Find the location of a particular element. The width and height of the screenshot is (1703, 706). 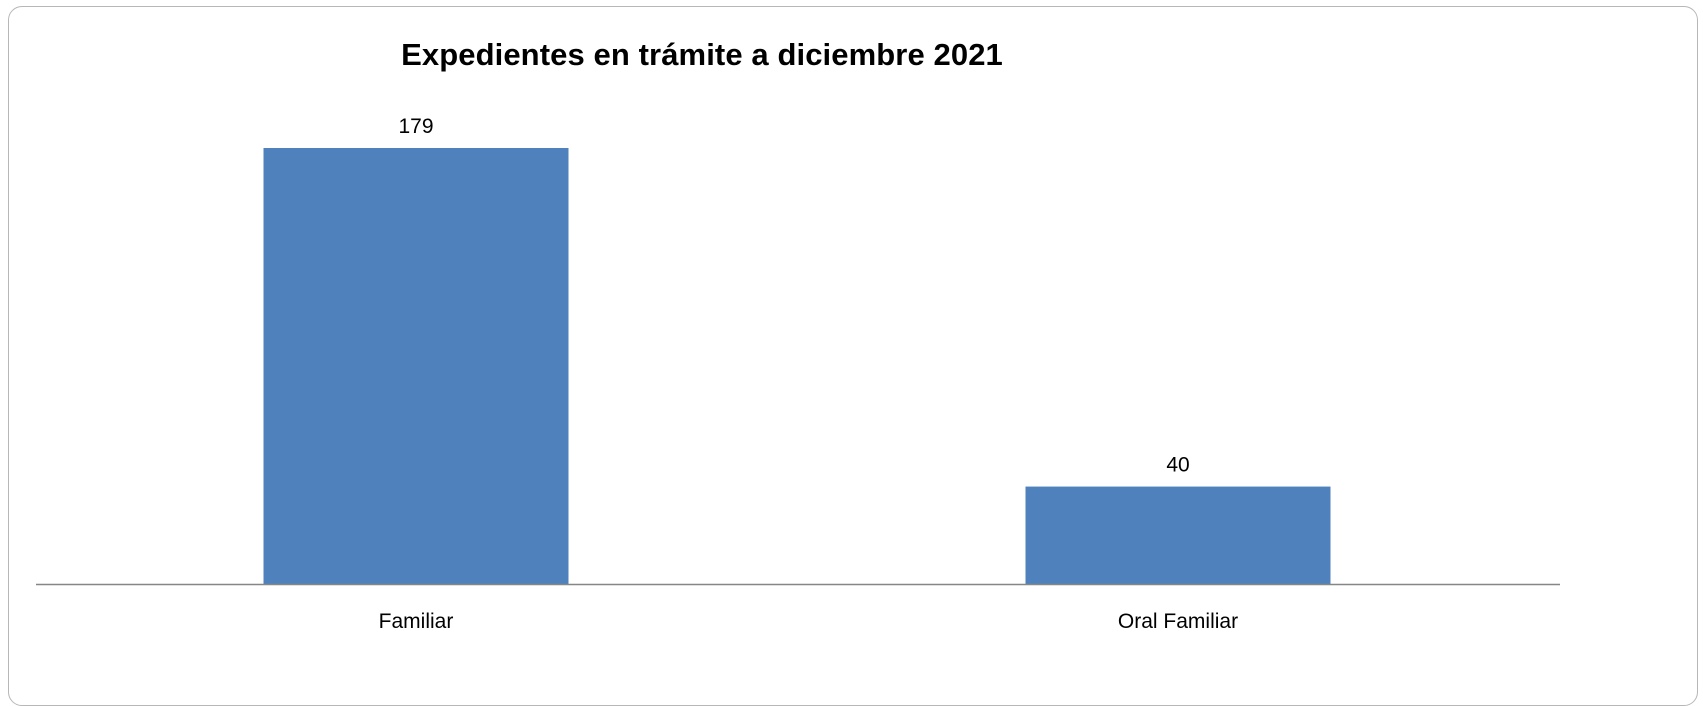

data-label: 179 is located at coordinates (415, 126).